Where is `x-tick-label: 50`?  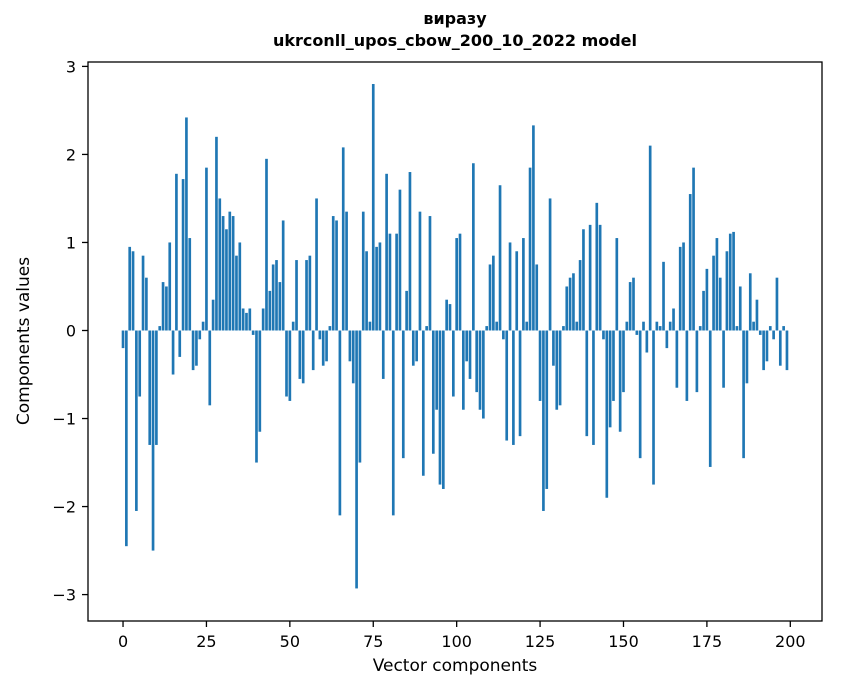
x-tick-label: 50 is located at coordinates (290, 641).